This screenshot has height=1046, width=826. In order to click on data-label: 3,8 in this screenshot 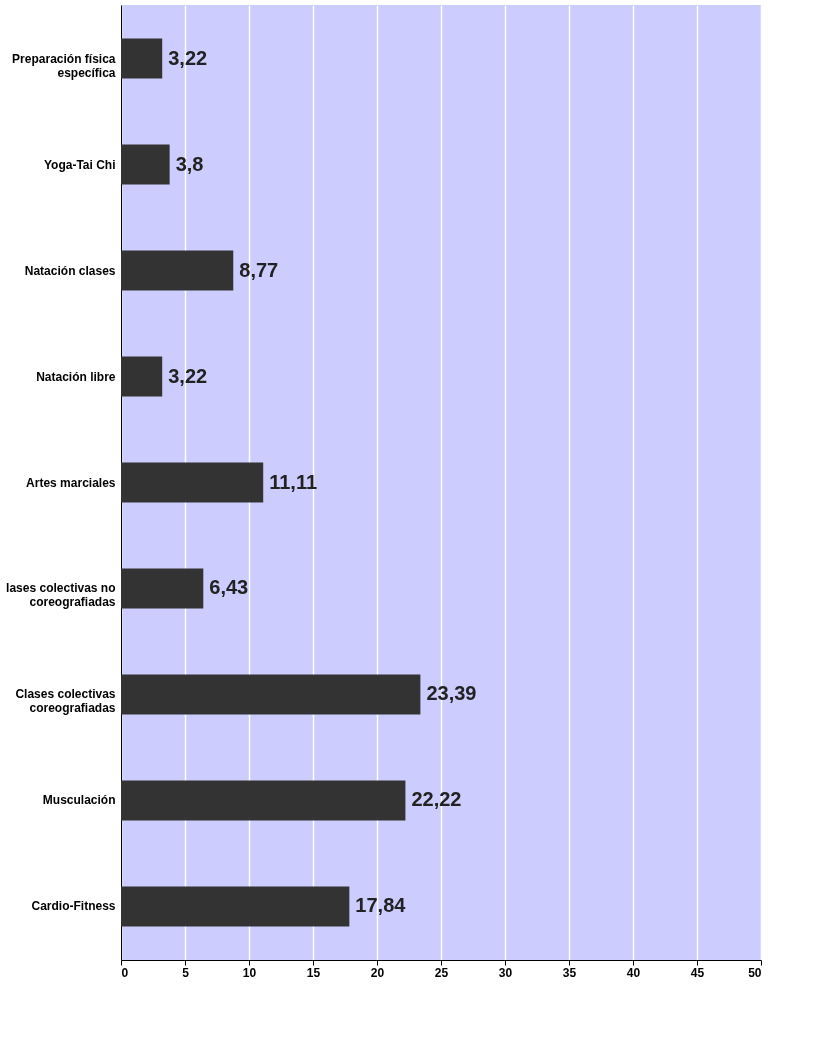, I will do `click(189, 163)`.